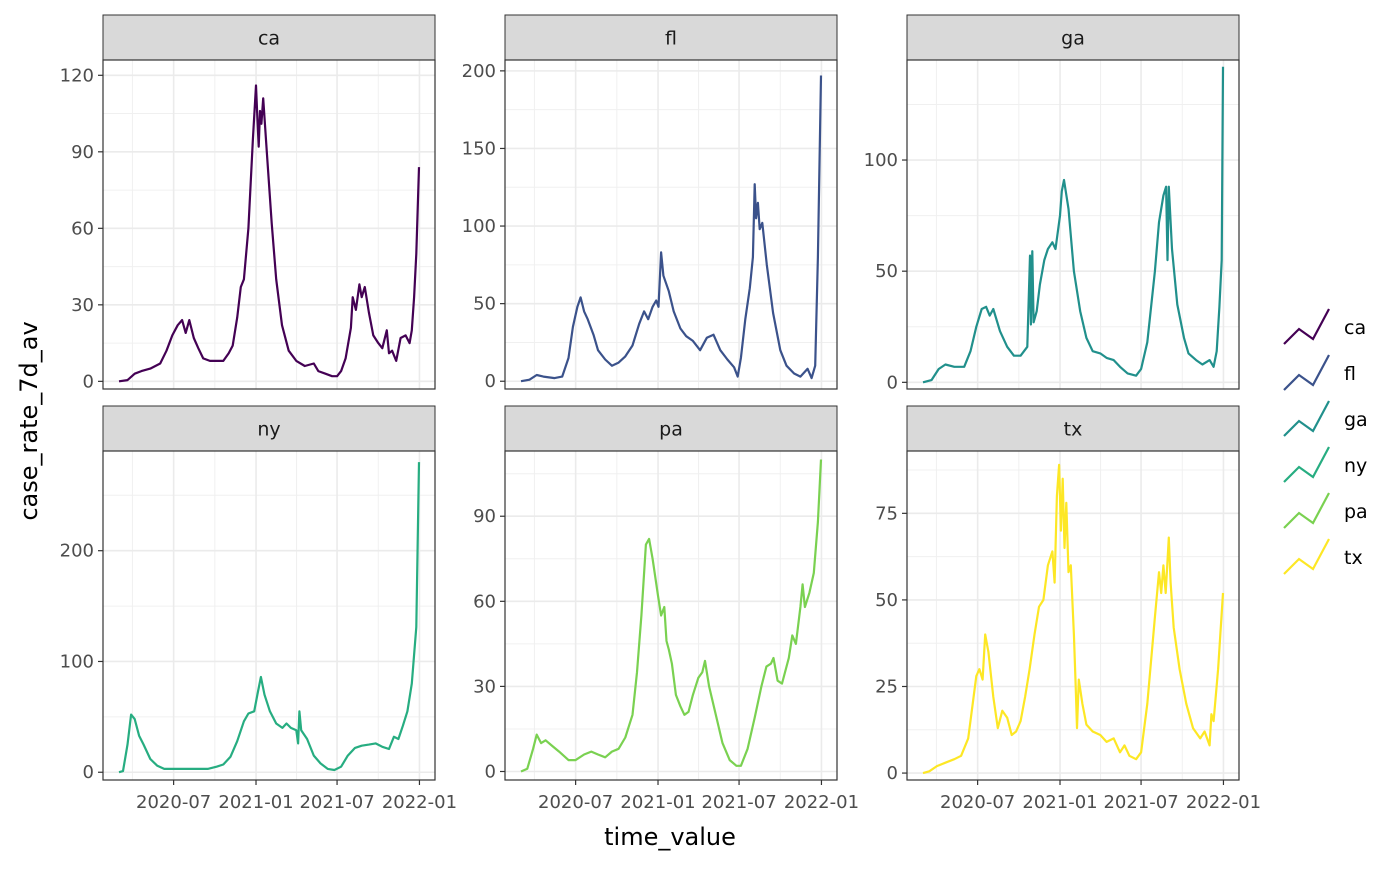  Describe the element at coordinates (1355, 328) in the screenshot. I see `legend-label-ca: ca` at that location.